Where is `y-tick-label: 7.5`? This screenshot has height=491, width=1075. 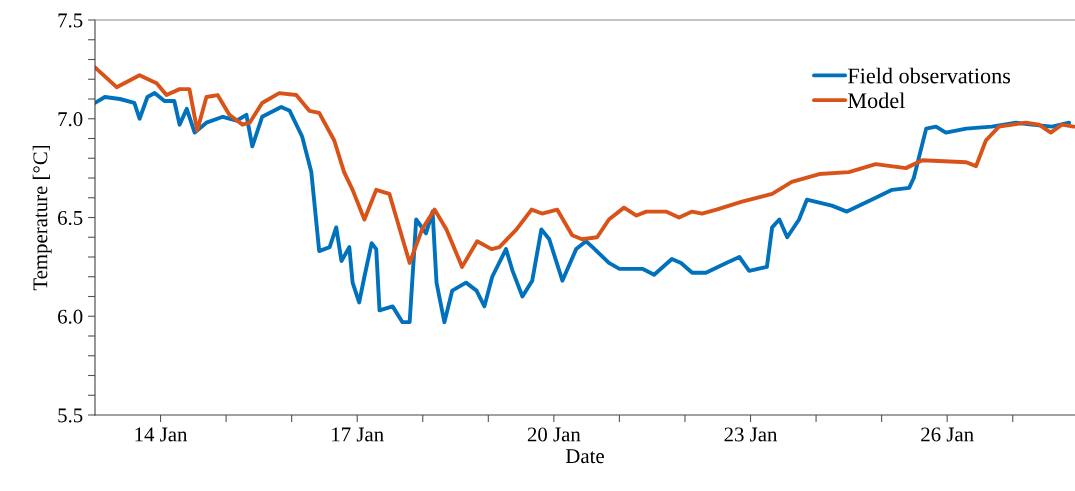 y-tick-label: 7.5 is located at coordinates (70, 20).